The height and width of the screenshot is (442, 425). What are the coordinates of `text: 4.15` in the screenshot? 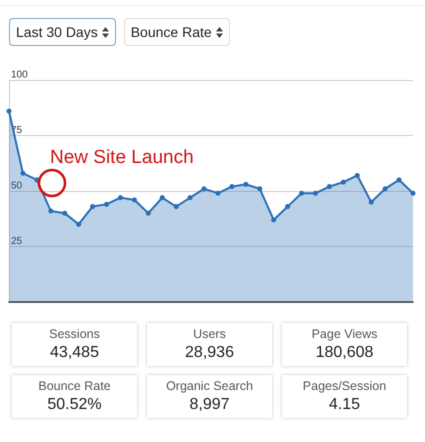 It's located at (345, 405).